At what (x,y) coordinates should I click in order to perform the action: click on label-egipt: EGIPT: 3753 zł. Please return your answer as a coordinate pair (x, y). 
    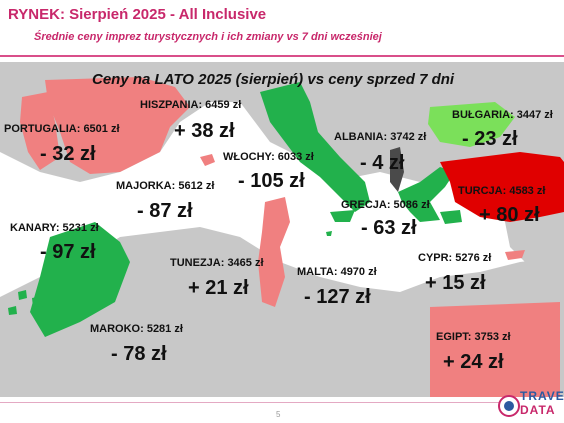
    Looking at the image, I should click on (473, 337).